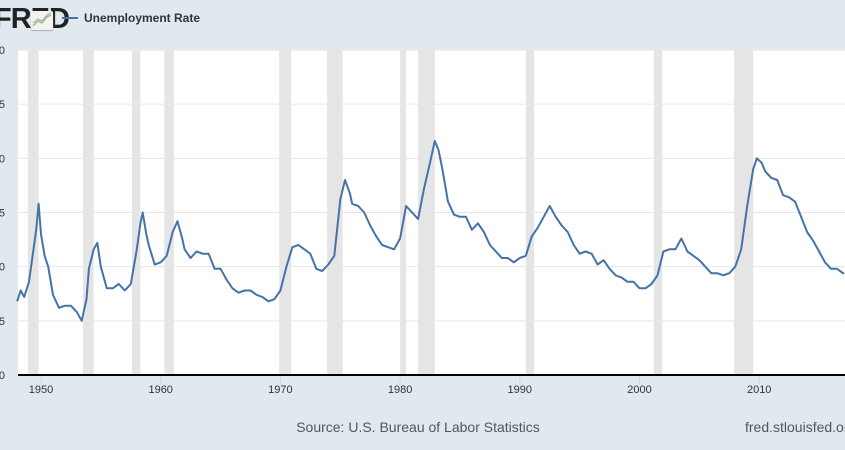 The height and width of the screenshot is (450, 845). I want to click on y-tick-label: 10.0, so click(2, 159).